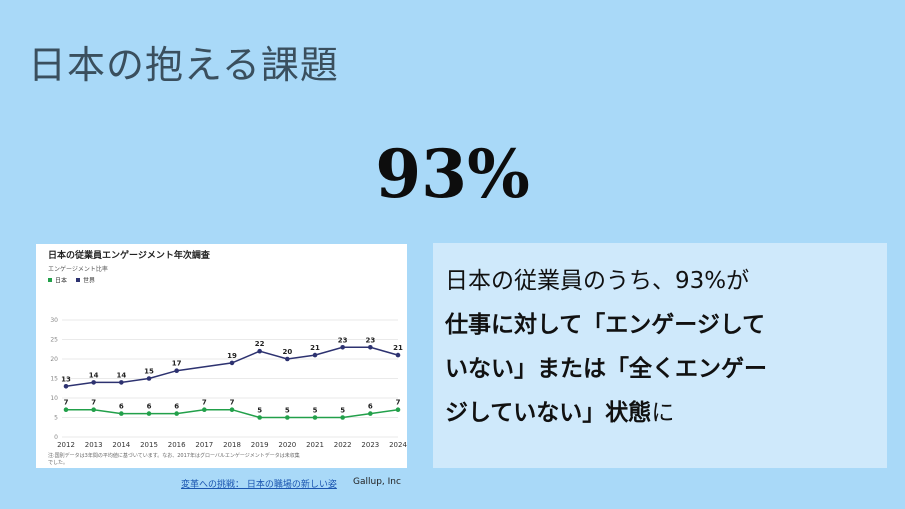 Image resolution: width=905 pixels, height=509 pixels. I want to click on source-link: 変革への挑戦： 日本の職場の新しい姿, so click(259, 485).